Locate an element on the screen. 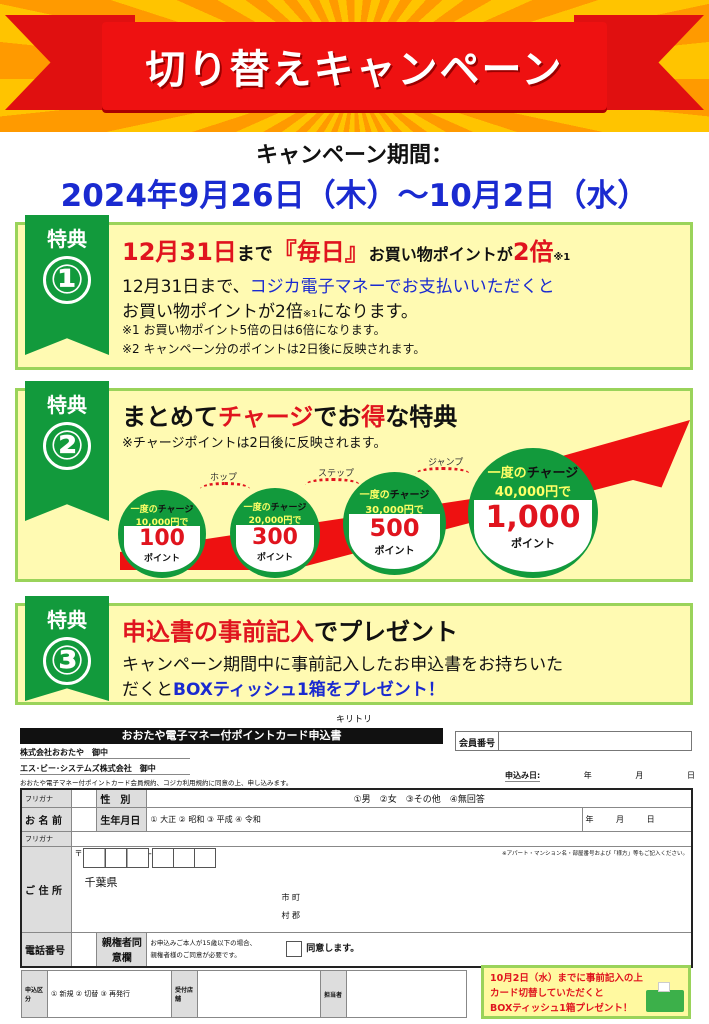  perk2-heading: まとめてチャージでお得な特典 is located at coordinates (290, 417).